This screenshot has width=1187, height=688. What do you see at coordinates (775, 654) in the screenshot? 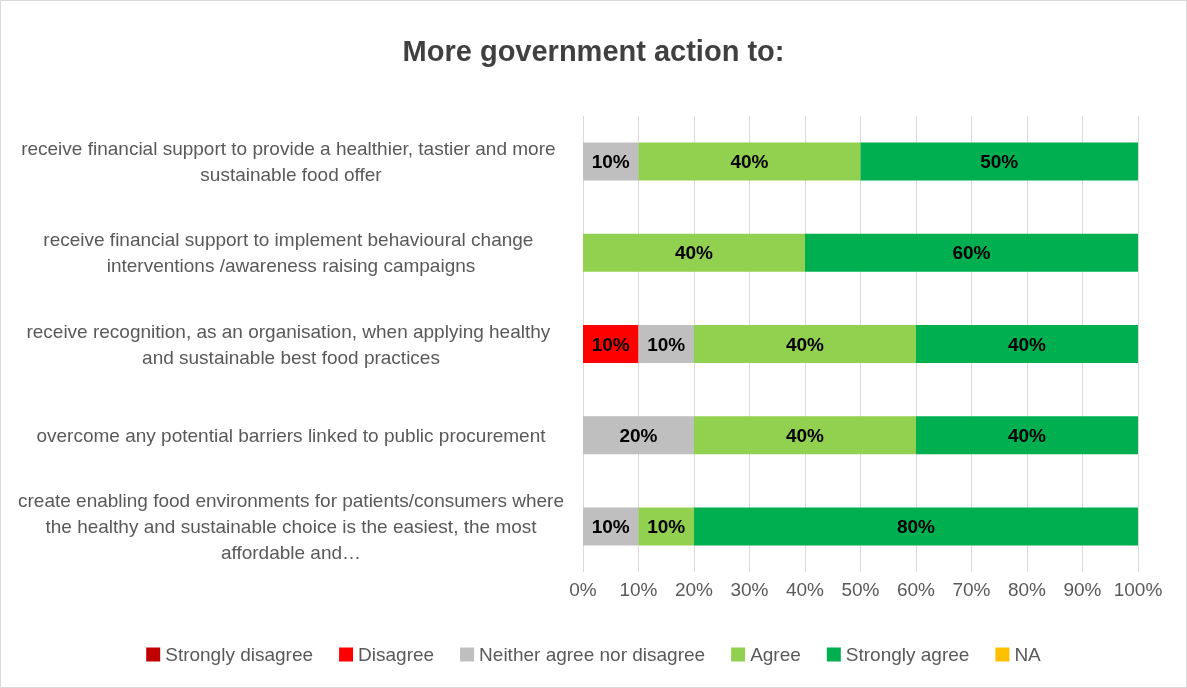
I see `legend-label: Agree` at bounding box center [775, 654].